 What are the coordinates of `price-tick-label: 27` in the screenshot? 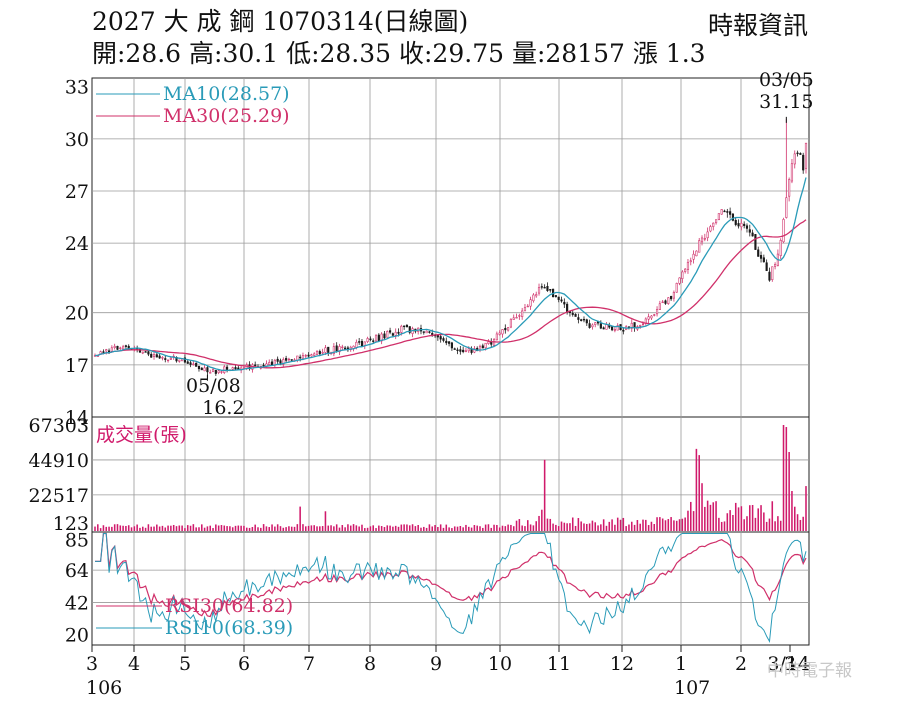 It's located at (77, 192).